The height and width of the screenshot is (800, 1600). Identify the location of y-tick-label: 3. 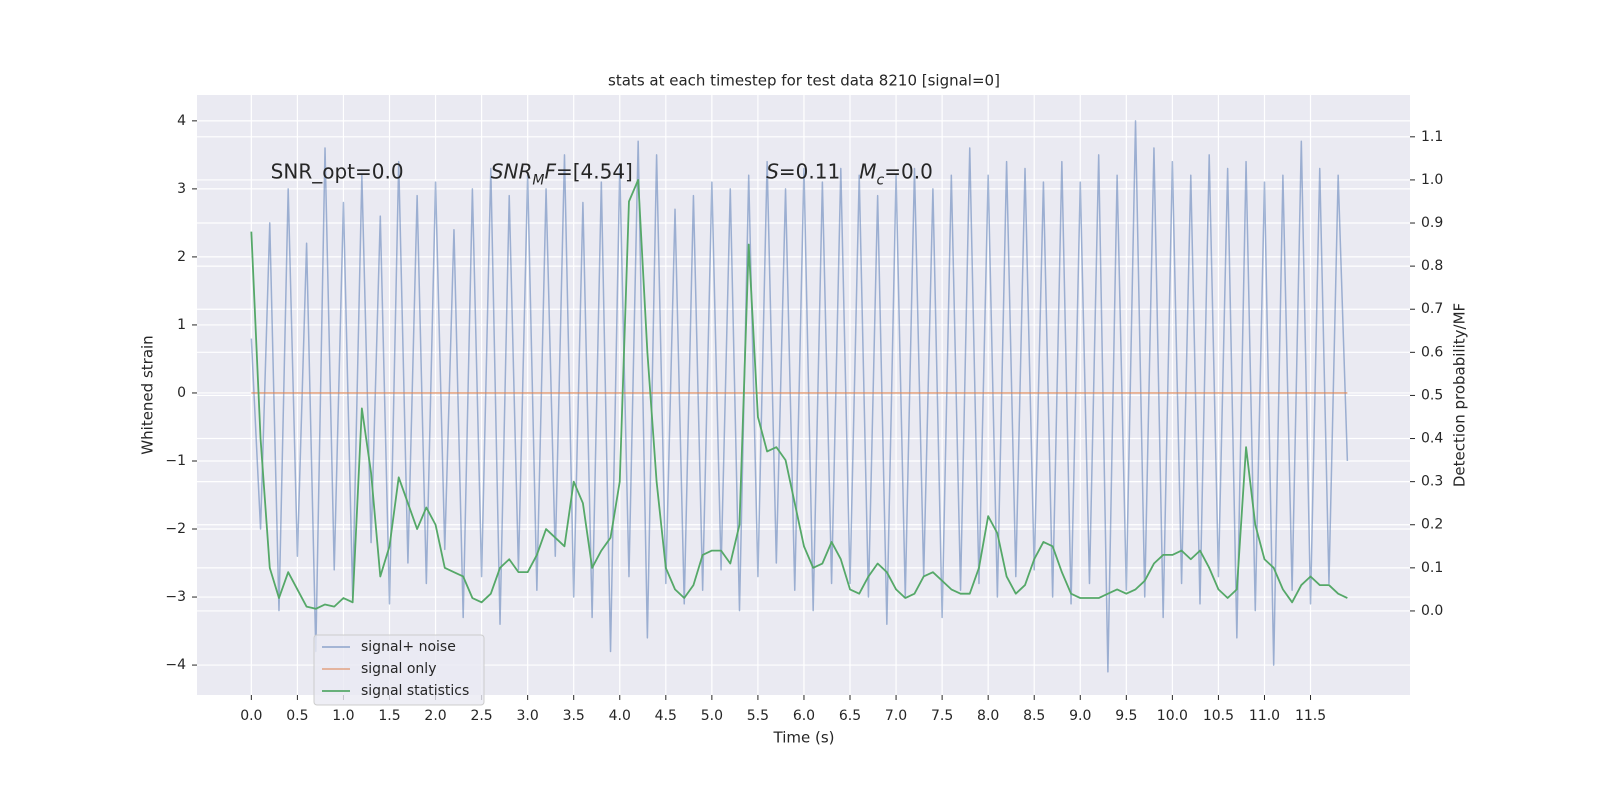
(181, 189).